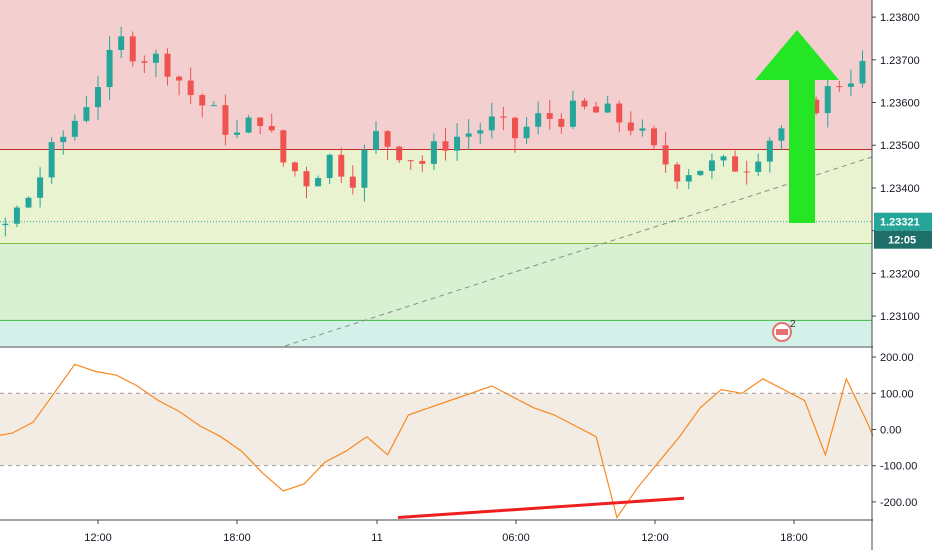 Image resolution: width=932 pixels, height=550 pixels. What do you see at coordinates (898, 503) in the screenshot?
I see `osc-tick-label-4: -200.00` at bounding box center [898, 503].